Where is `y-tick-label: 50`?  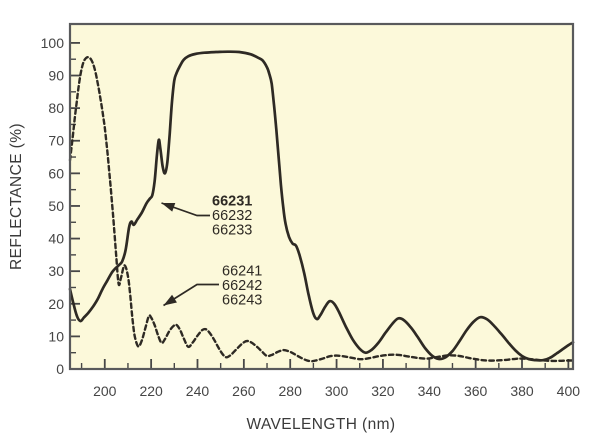 y-tick-label: 50 is located at coordinates (56, 206).